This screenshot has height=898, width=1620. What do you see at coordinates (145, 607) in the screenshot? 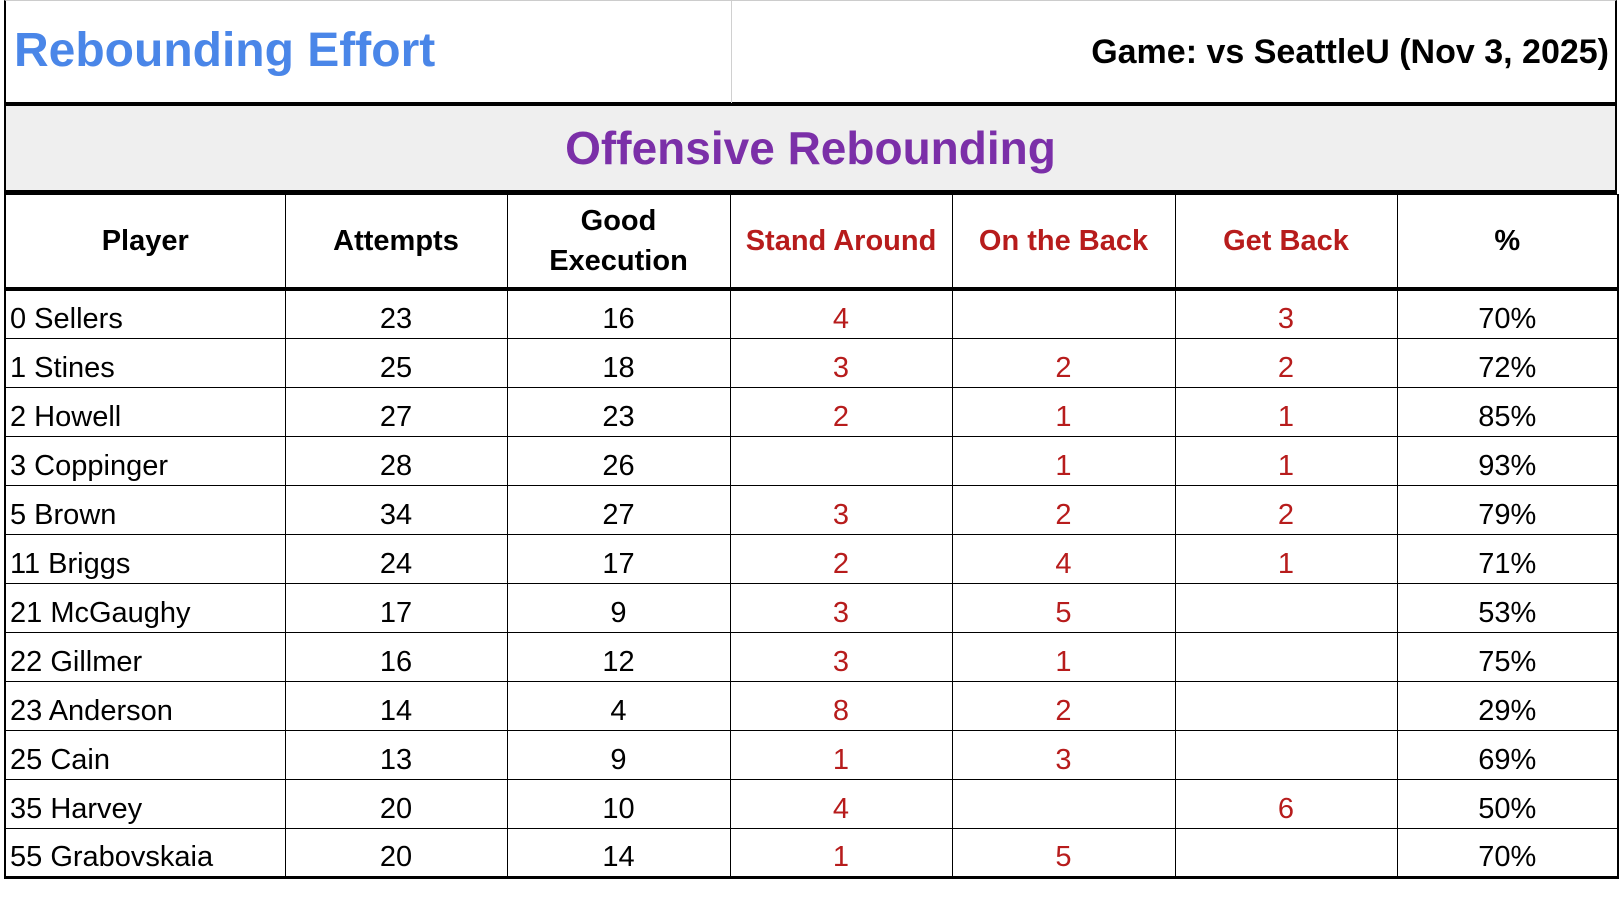
I see `player-cell: 21 McGaughy` at bounding box center [145, 607].